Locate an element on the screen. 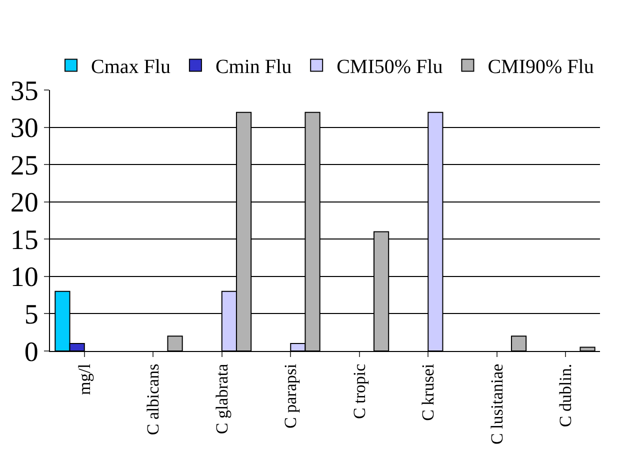  x-tick-label: C dublin. is located at coordinates (566, 396).